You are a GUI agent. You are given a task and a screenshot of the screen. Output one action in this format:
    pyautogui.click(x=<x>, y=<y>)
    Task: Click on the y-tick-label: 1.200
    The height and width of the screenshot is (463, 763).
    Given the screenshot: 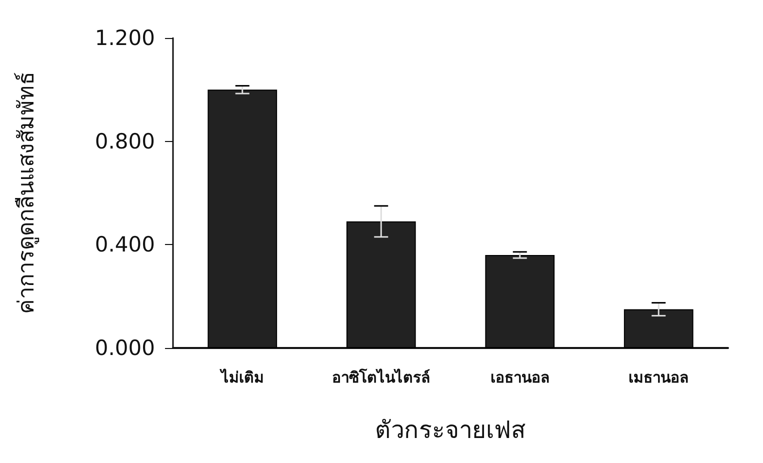 What is the action you would take?
    pyautogui.click(x=124, y=38)
    